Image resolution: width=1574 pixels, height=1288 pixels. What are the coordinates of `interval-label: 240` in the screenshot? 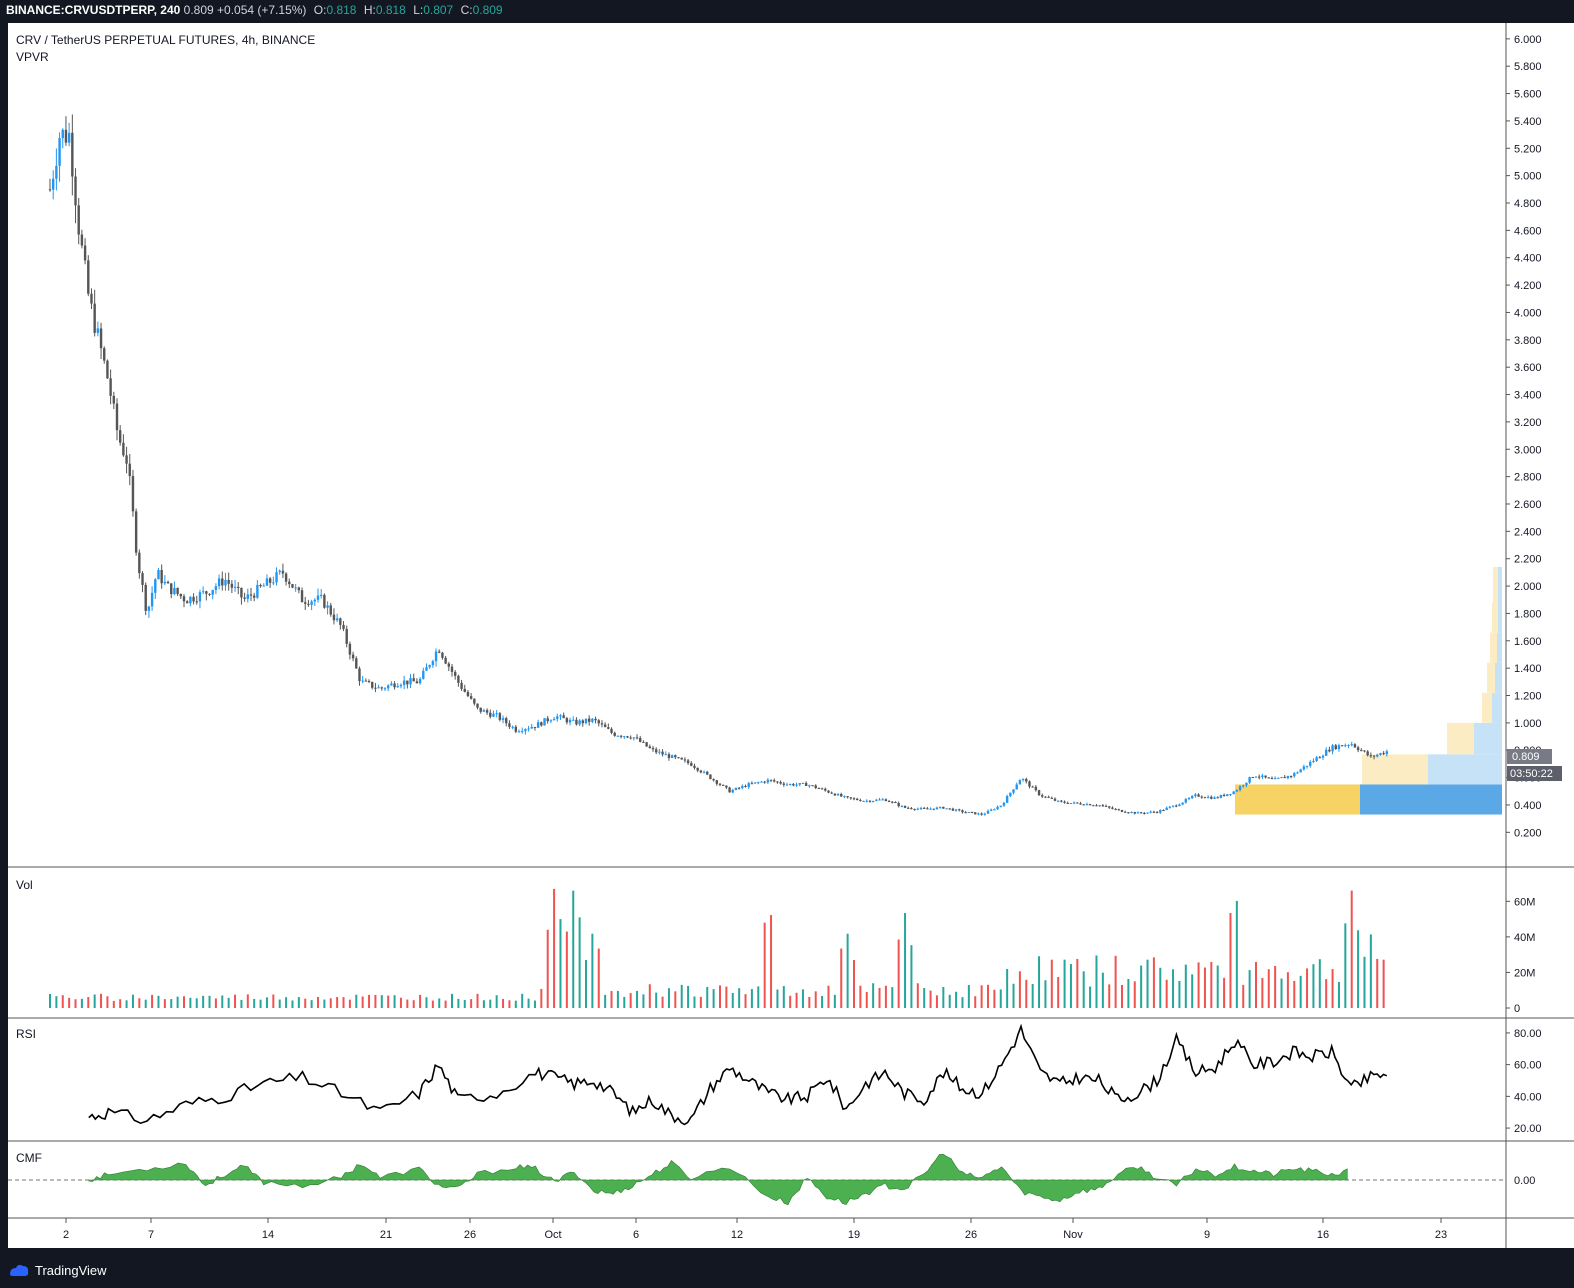 It's located at (170, 10).